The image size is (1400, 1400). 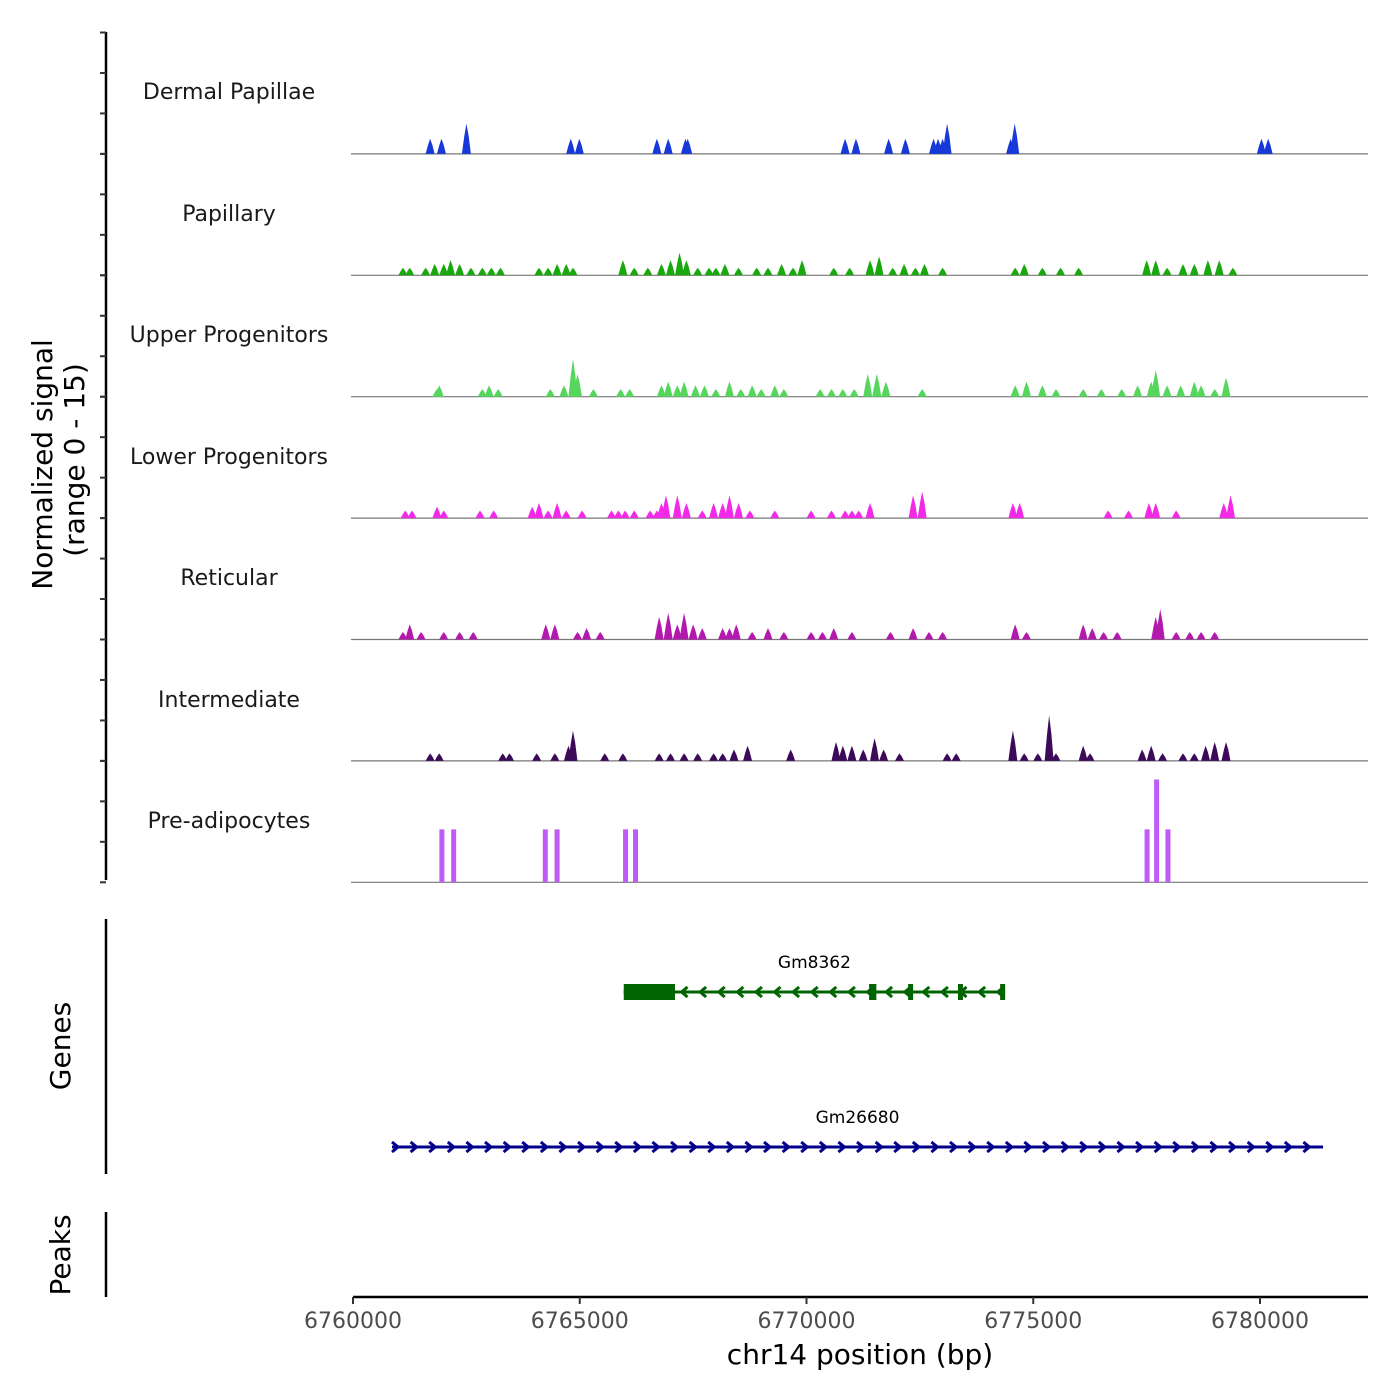 I want to click on x-tick-label: 6775000, so click(x=1033, y=1321).